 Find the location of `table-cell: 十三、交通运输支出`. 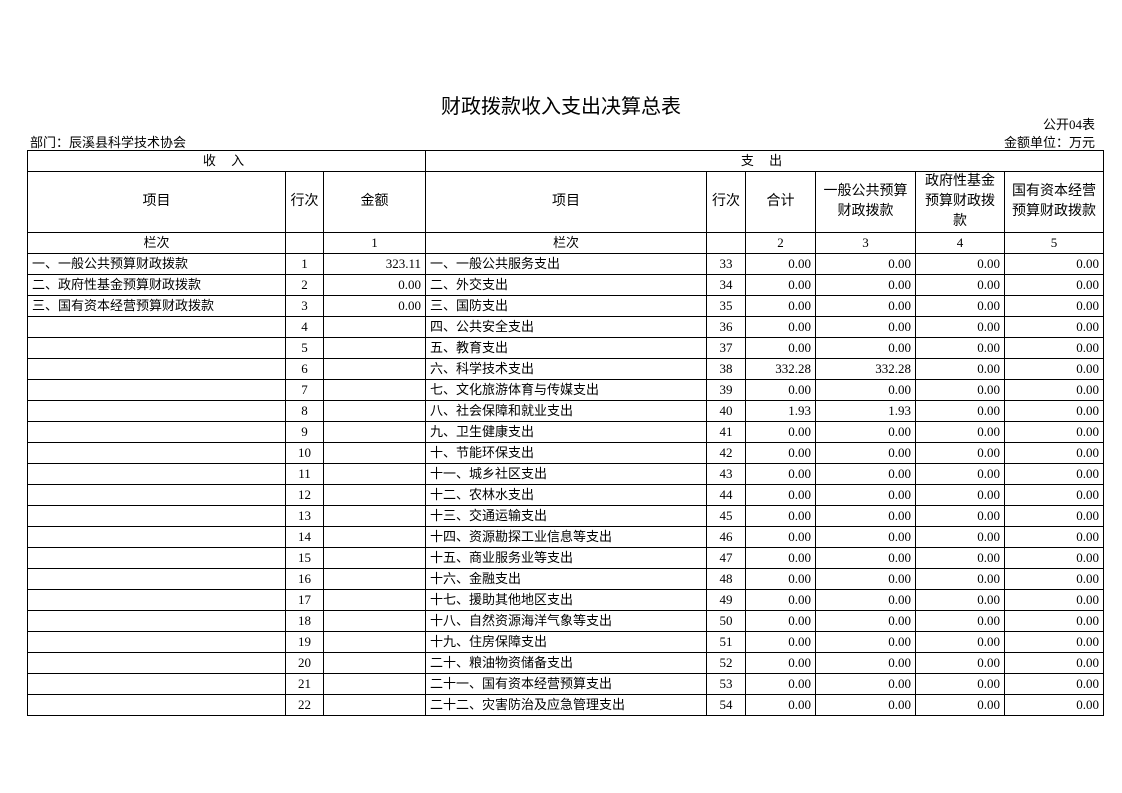

table-cell: 十三、交通运输支出 is located at coordinates (566, 516).